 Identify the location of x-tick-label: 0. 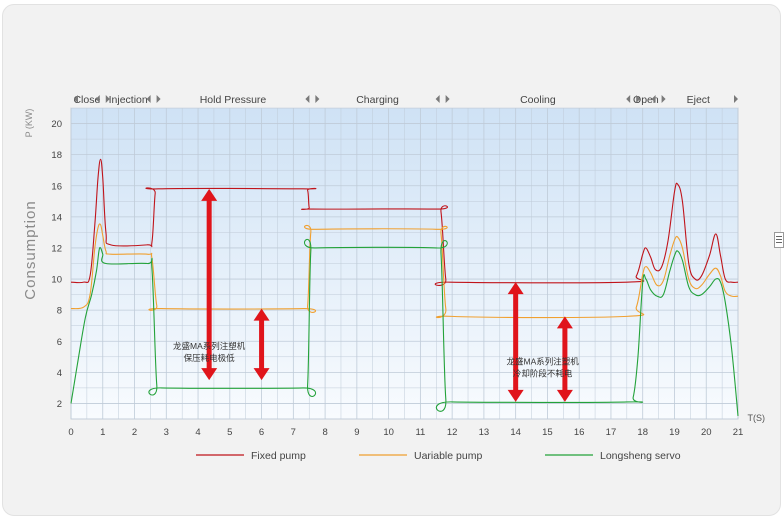
(70, 432).